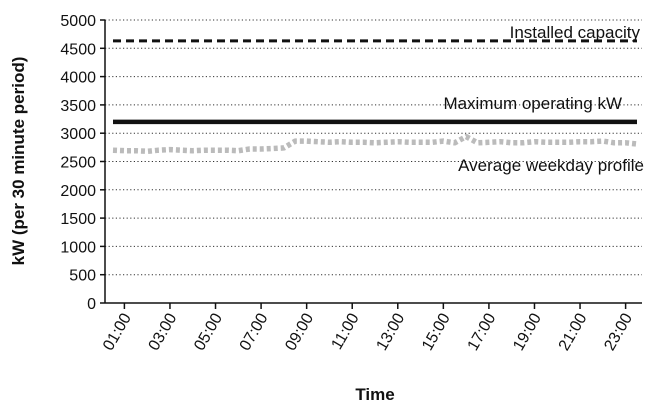 The image size is (648, 405). Describe the element at coordinates (78, 106) in the screenshot. I see `y-tick-label: 3500` at that location.